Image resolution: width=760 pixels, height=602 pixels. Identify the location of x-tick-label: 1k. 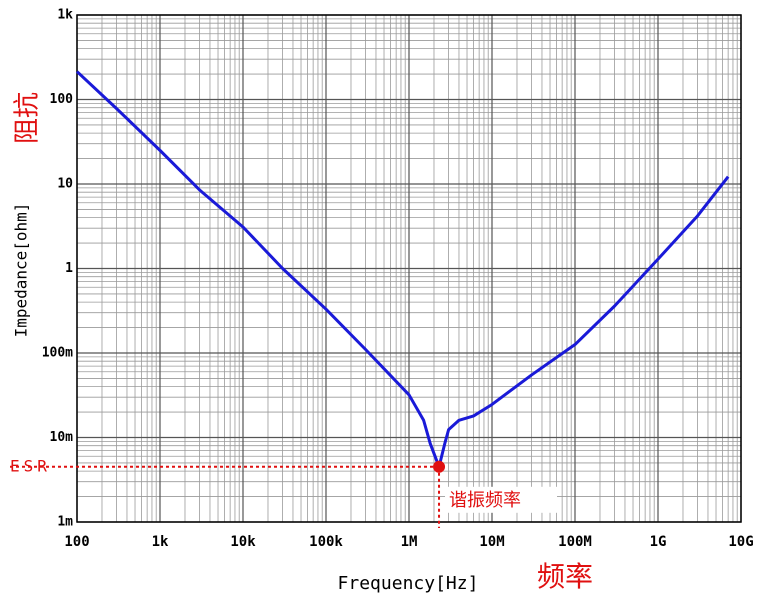
(160, 542).